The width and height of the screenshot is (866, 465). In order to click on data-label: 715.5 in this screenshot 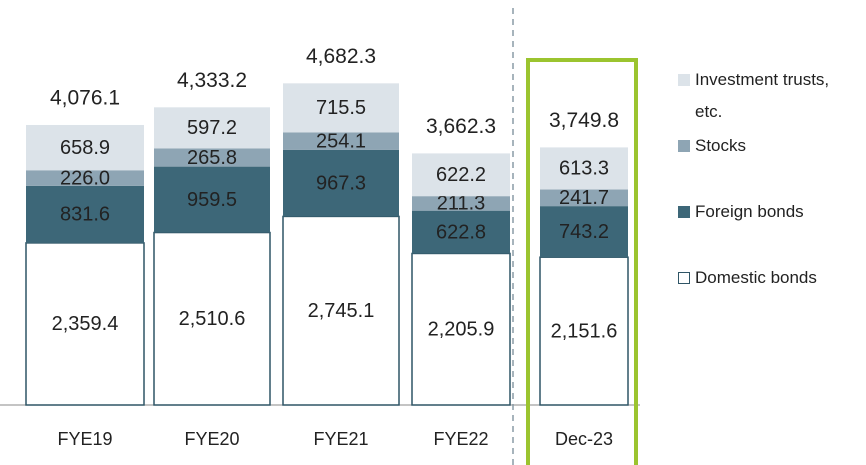, I will do `click(341, 108)`.